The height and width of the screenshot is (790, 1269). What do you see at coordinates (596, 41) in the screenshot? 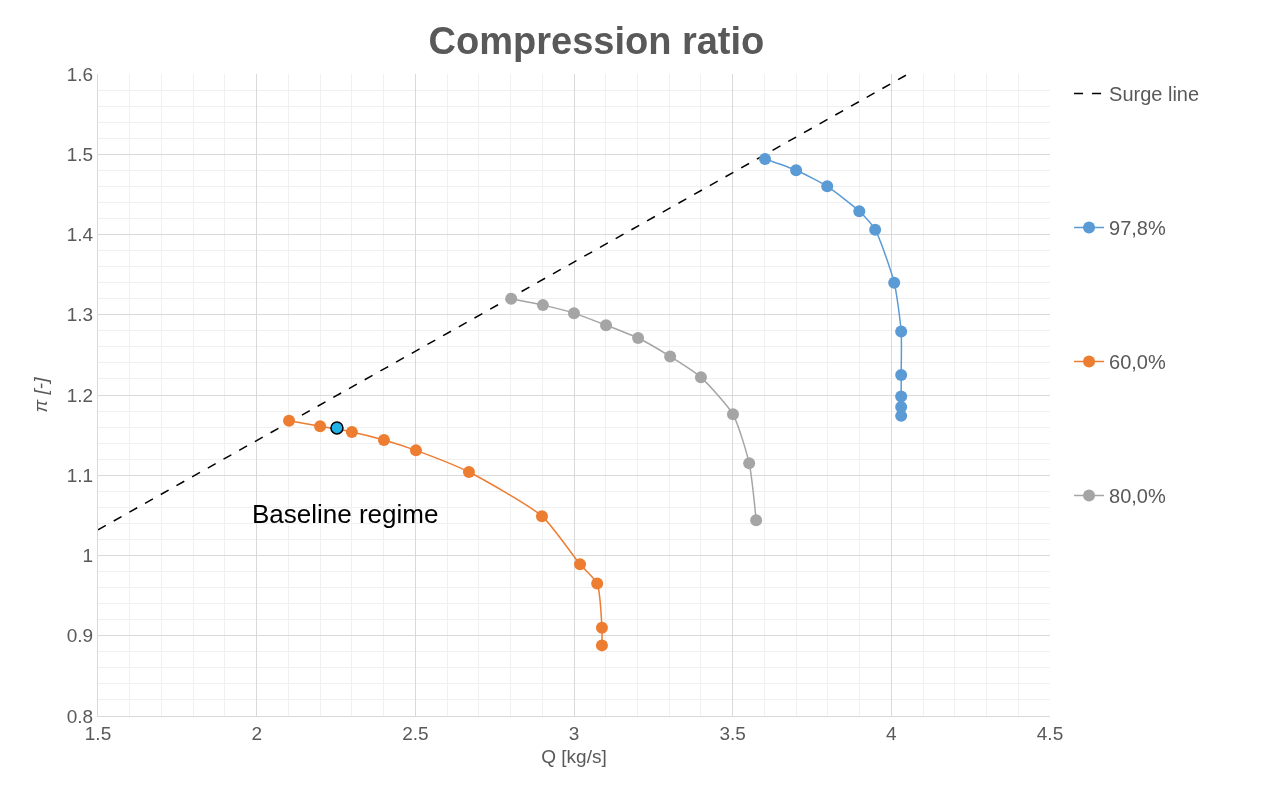
I see `chart-title: Compression ratio` at bounding box center [596, 41].